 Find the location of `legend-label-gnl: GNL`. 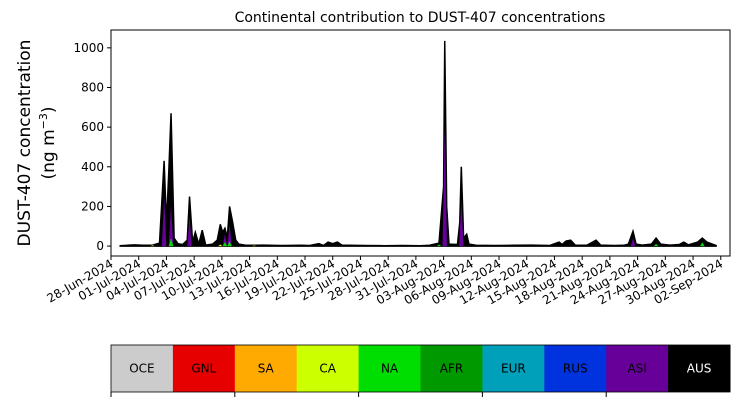

legend-label-gnl: GNL is located at coordinates (203, 369).